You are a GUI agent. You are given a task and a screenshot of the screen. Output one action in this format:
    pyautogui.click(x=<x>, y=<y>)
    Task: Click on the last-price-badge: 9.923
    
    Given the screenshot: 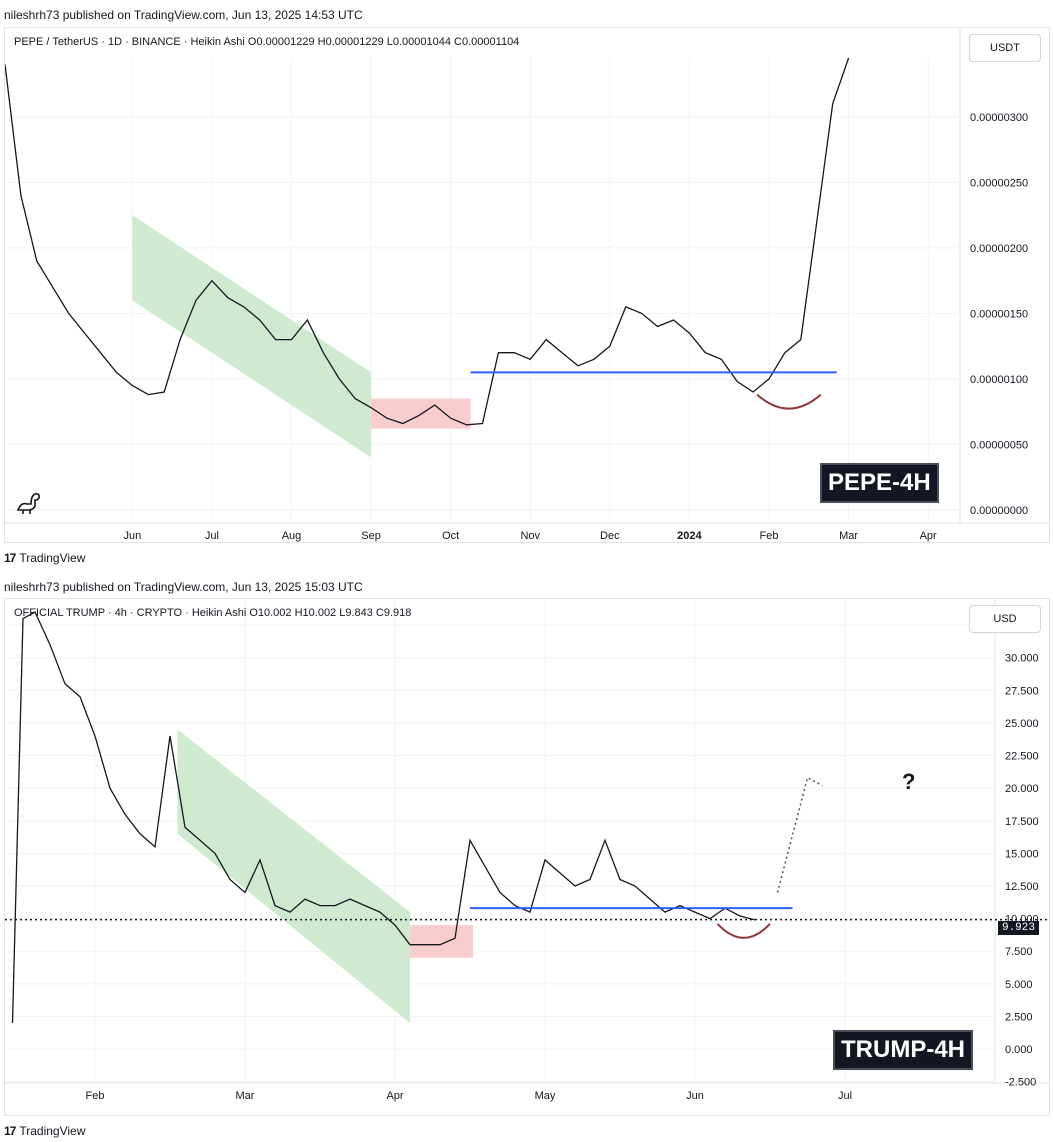 What is the action you would take?
    pyautogui.click(x=1018, y=928)
    